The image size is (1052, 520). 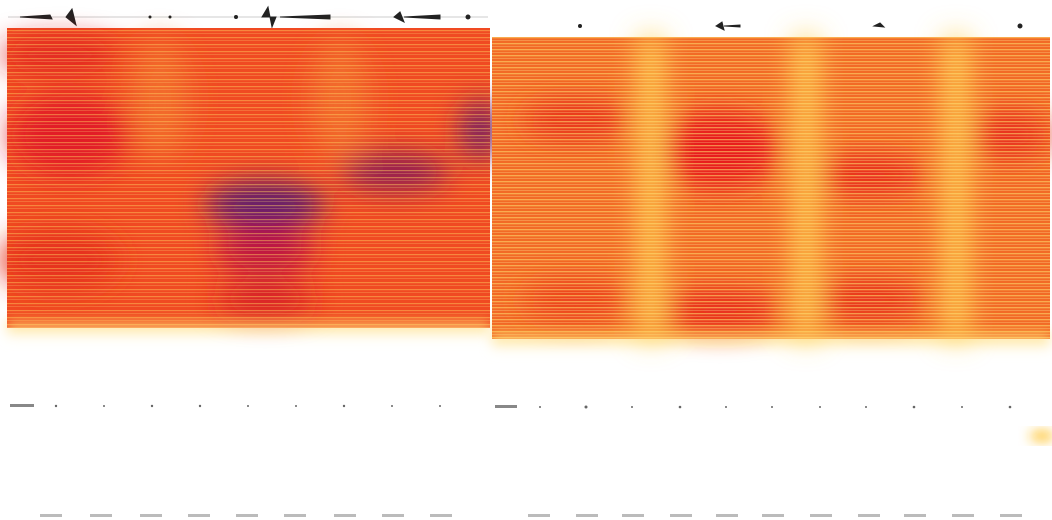 What do you see at coordinates (531, 515) in the screenshot?
I see `axis-ticks` at bounding box center [531, 515].